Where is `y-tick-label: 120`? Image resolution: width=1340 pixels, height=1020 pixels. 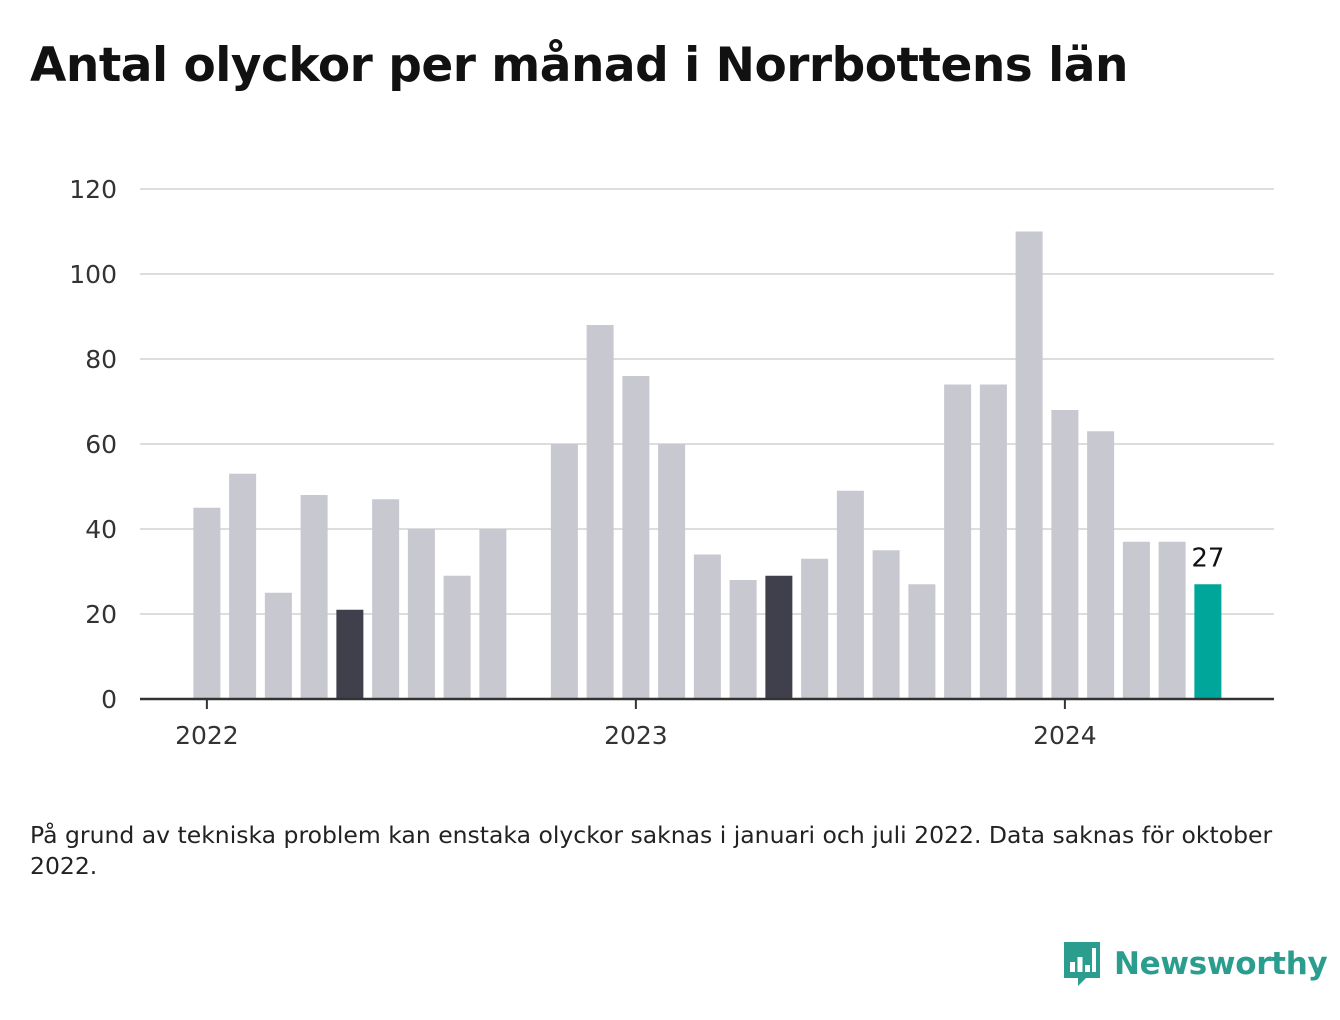 y-tick-label: 120 is located at coordinates (93, 189).